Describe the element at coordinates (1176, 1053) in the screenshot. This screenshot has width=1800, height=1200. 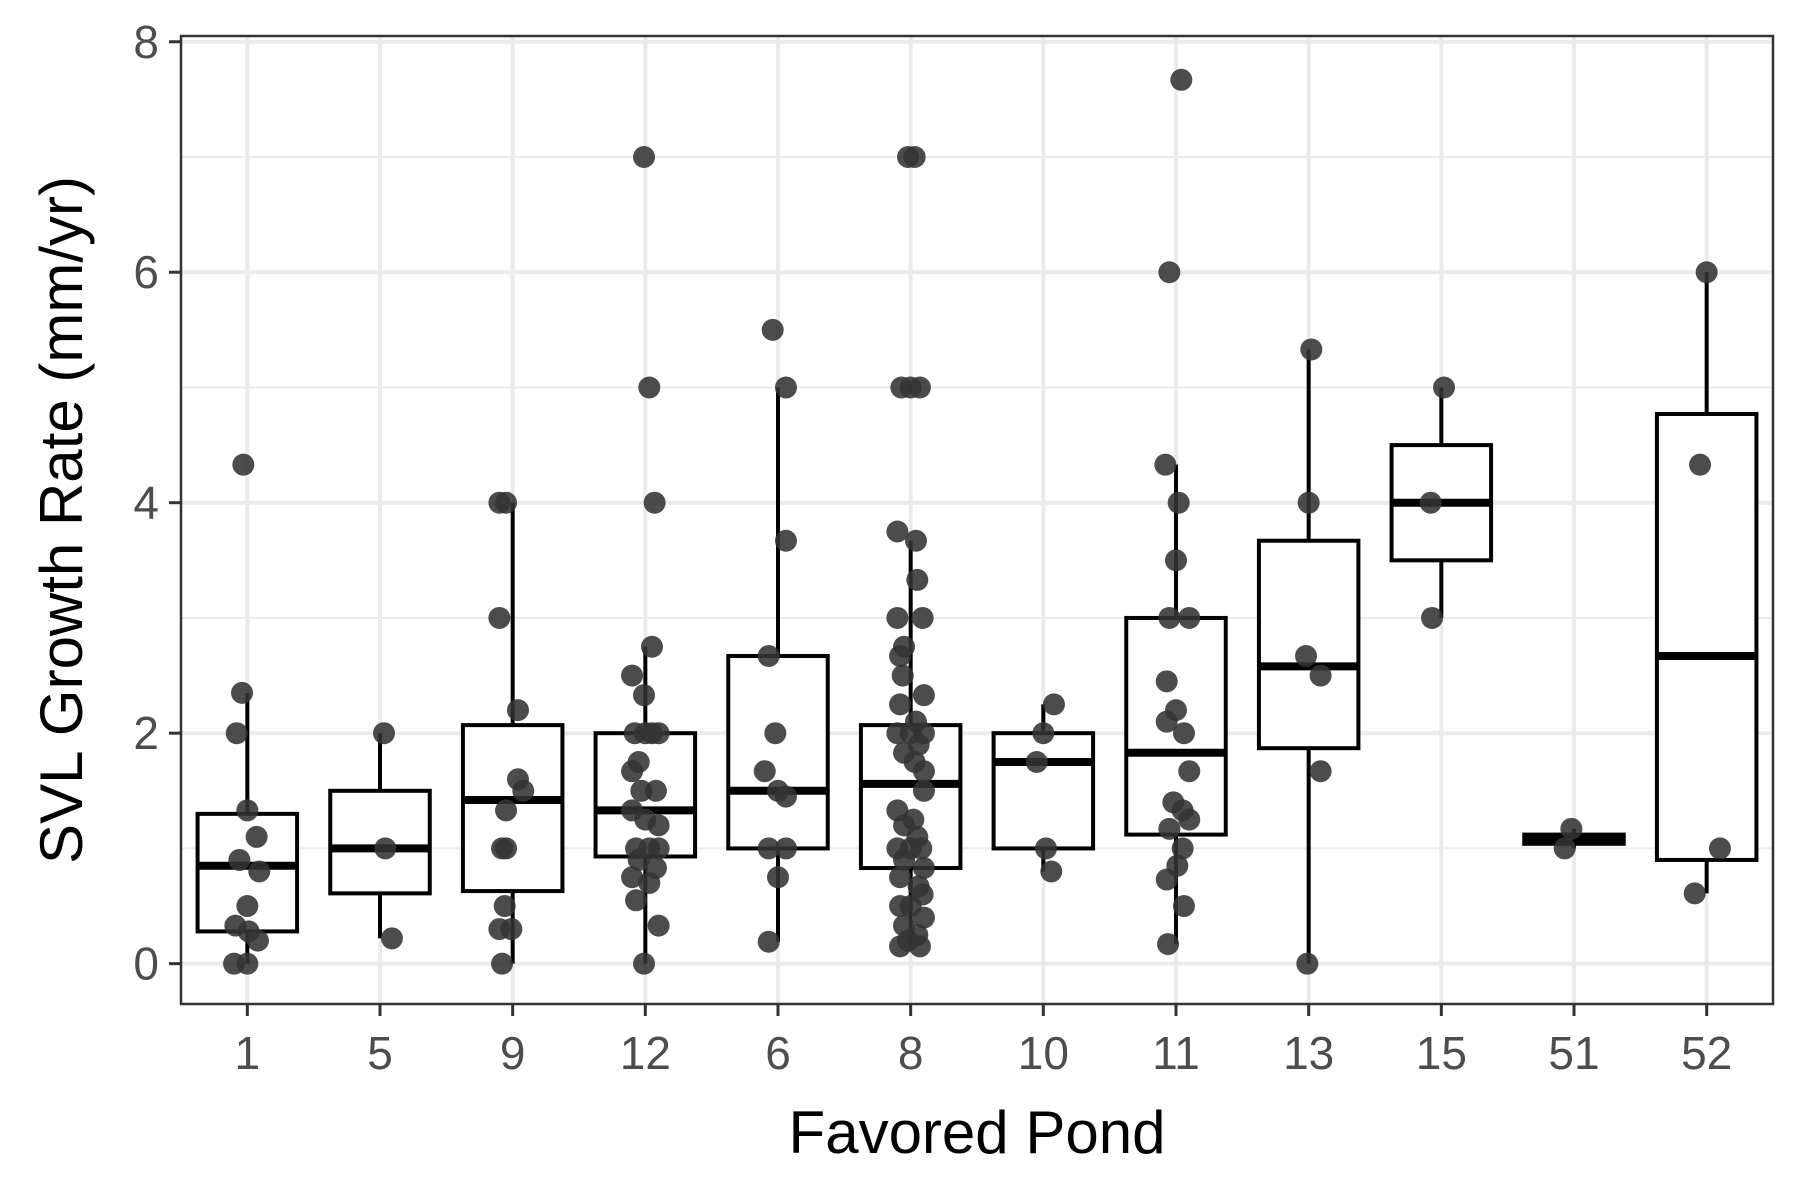
I see `x-tick-label: 11` at that location.